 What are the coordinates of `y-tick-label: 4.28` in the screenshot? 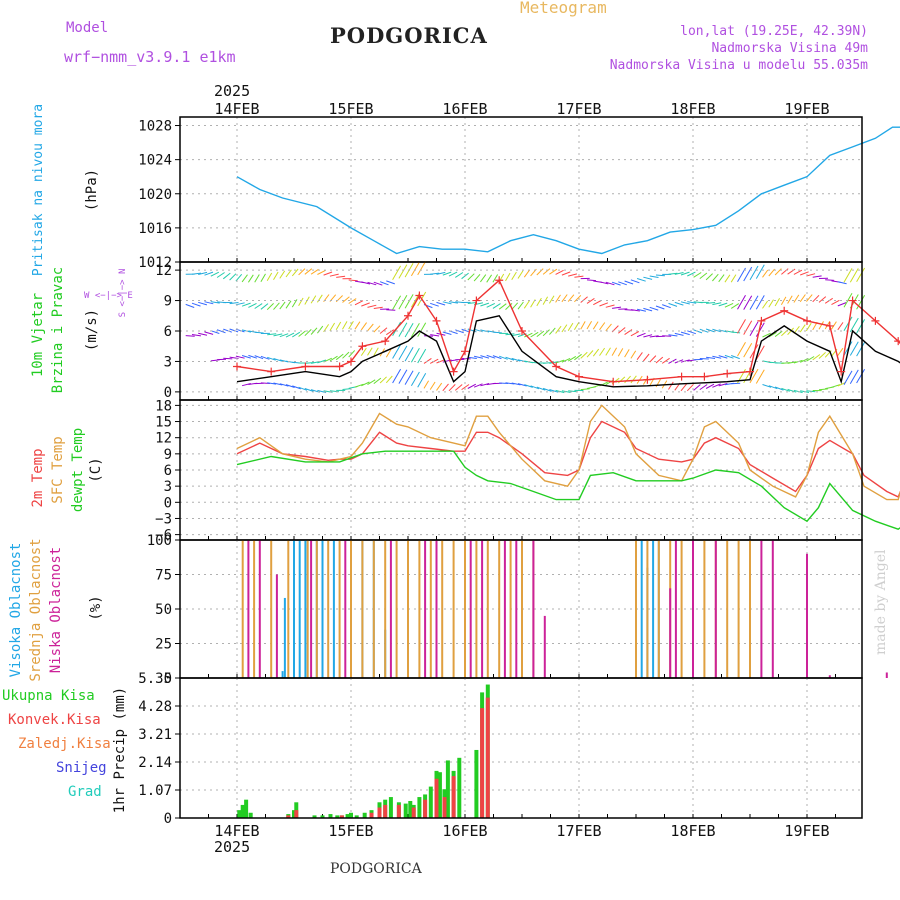 It's located at (155, 707).